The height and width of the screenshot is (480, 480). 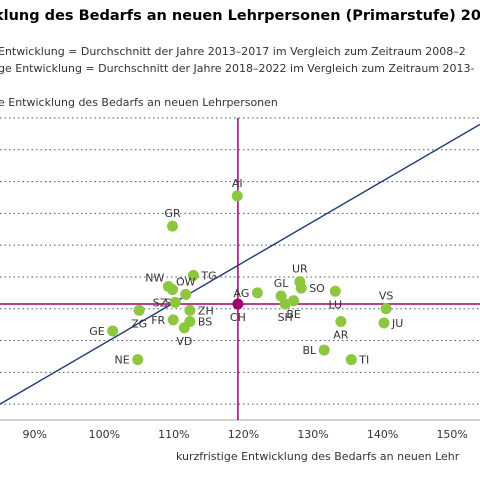 I want to click on point-label-ne: NE, so click(x=122, y=360).